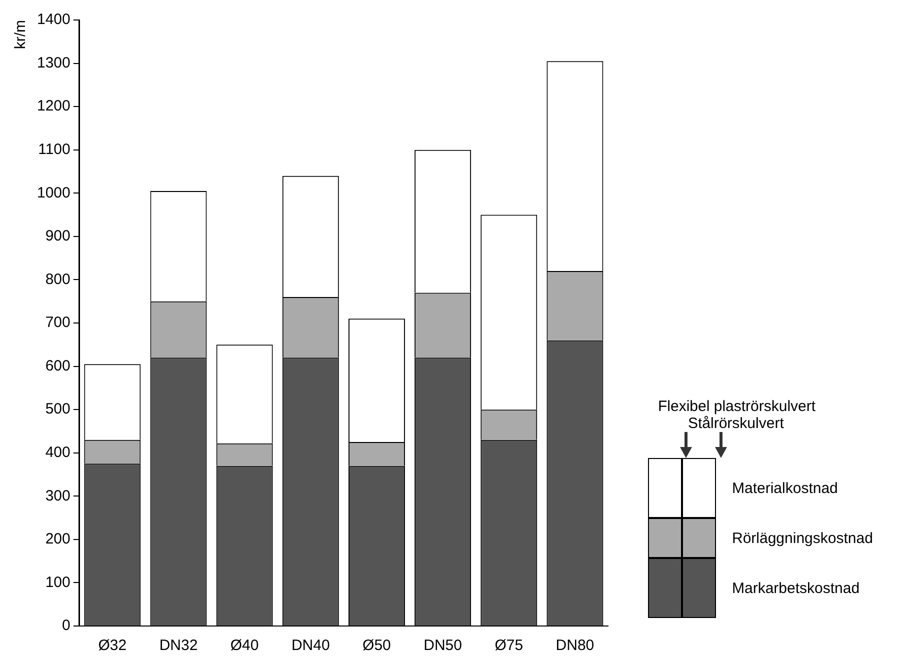  I want to click on text: Rörläggningskostnad, so click(802, 538).